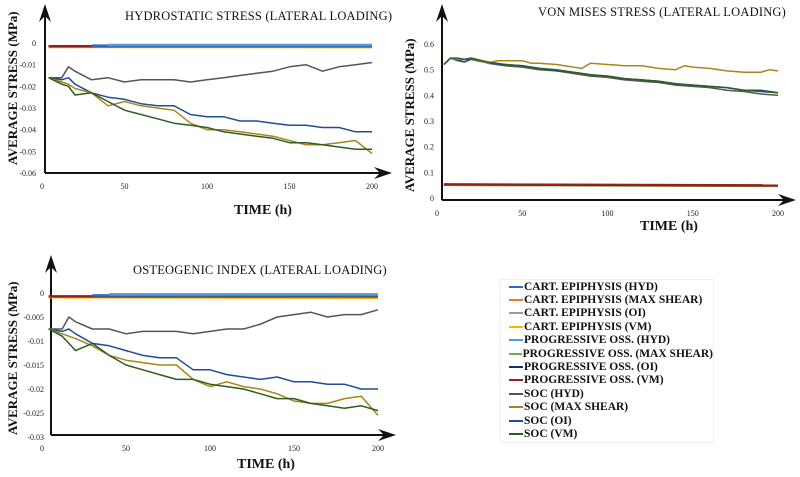 The width and height of the screenshot is (800, 477). What do you see at coordinates (266, 464) in the screenshot?
I see `x-axis-label-osteogenic: TIME (h)` at bounding box center [266, 464].